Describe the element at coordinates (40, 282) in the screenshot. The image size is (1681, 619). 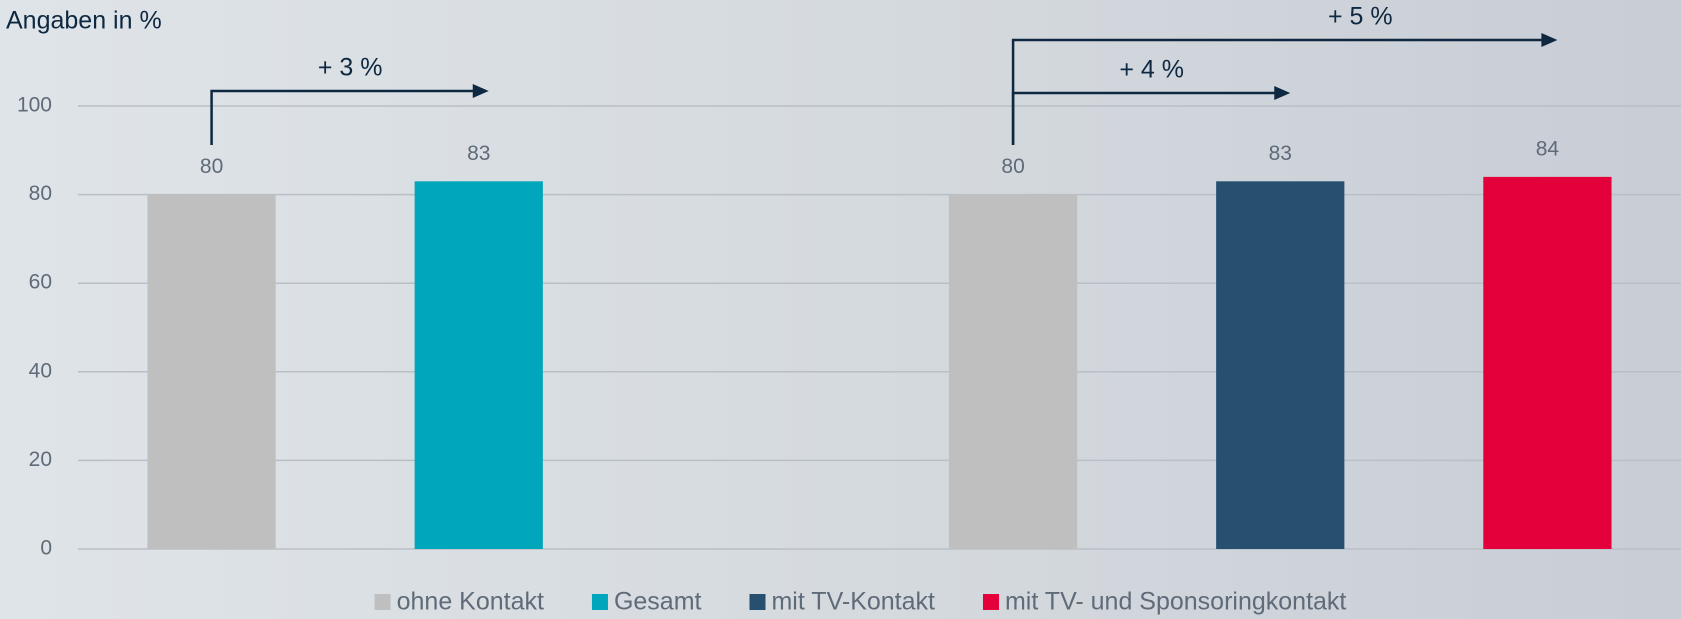
I see `y-tick-label: 60` at that location.